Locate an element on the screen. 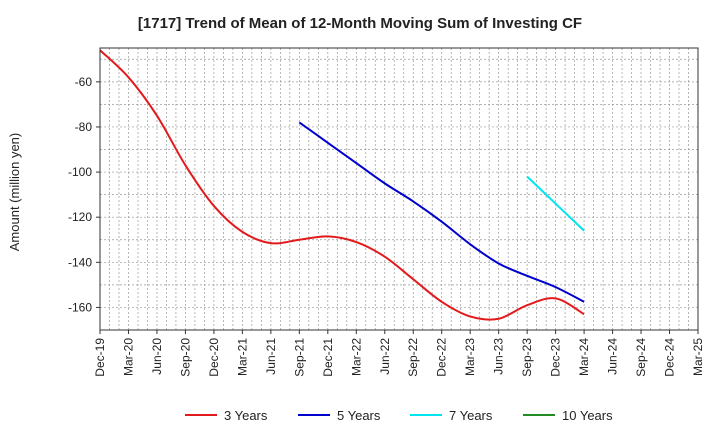  y-tick-label: -140 is located at coordinates (80, 262).